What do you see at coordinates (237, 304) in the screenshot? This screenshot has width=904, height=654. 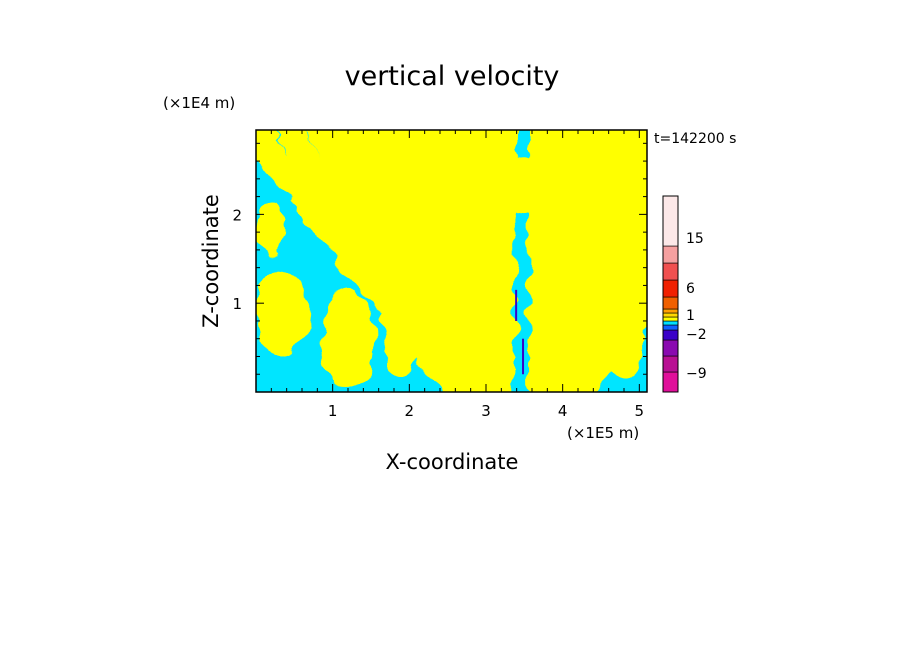 I see `y-tick-label: 1` at bounding box center [237, 304].